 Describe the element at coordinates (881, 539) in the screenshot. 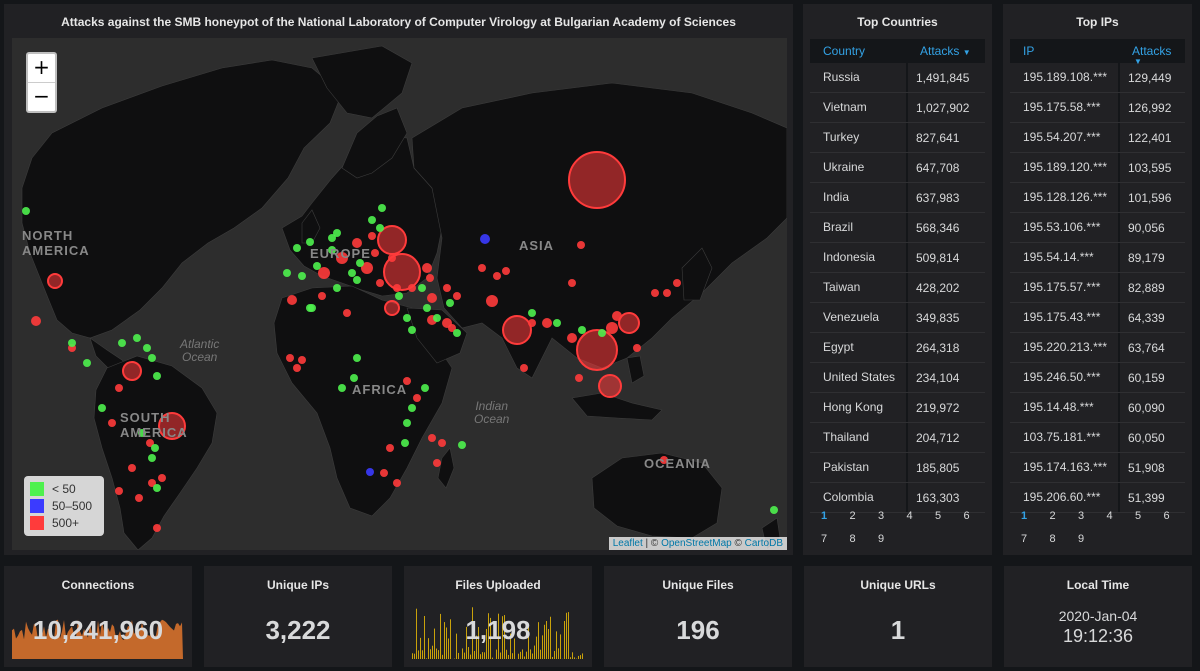

I see `page-link: 9` at that location.